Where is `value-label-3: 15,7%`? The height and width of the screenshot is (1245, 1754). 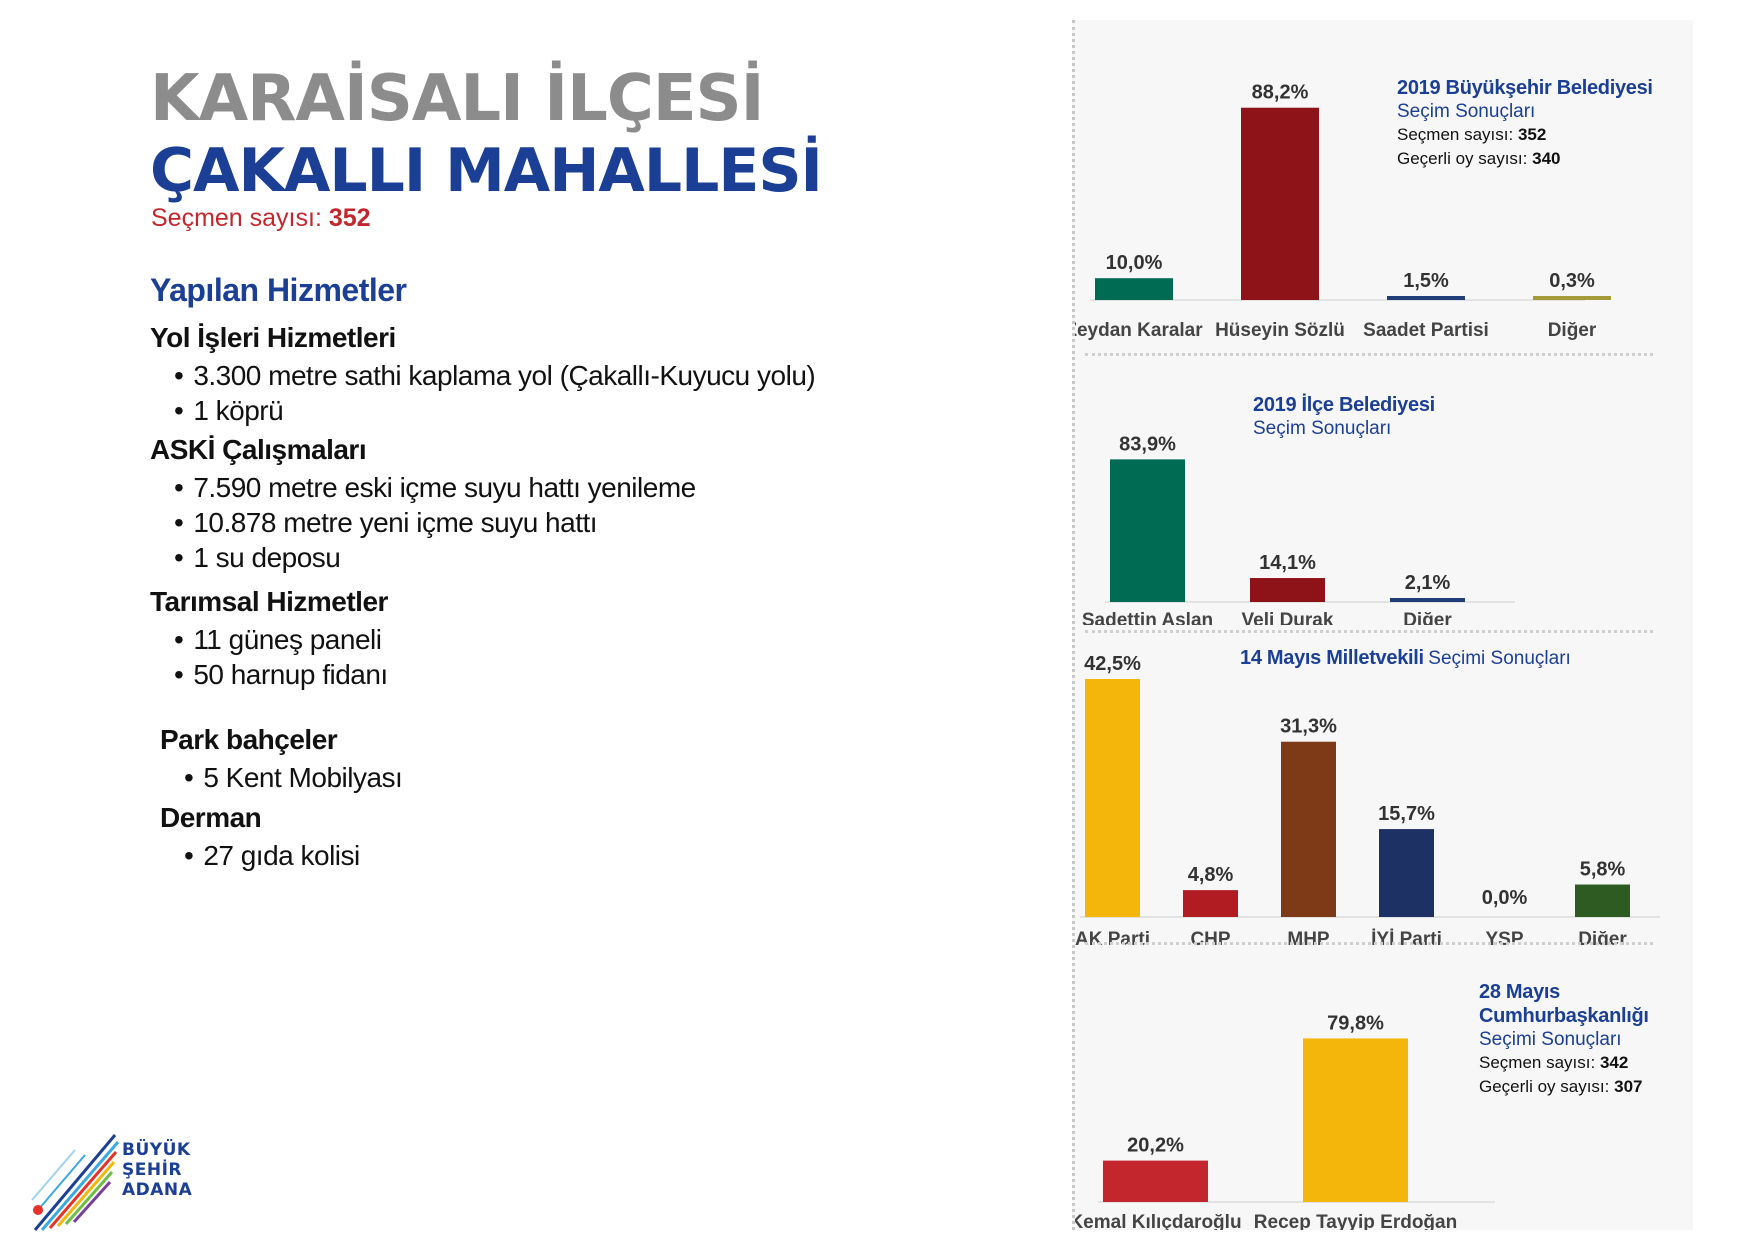
value-label-3: 15,7% is located at coordinates (1406, 814).